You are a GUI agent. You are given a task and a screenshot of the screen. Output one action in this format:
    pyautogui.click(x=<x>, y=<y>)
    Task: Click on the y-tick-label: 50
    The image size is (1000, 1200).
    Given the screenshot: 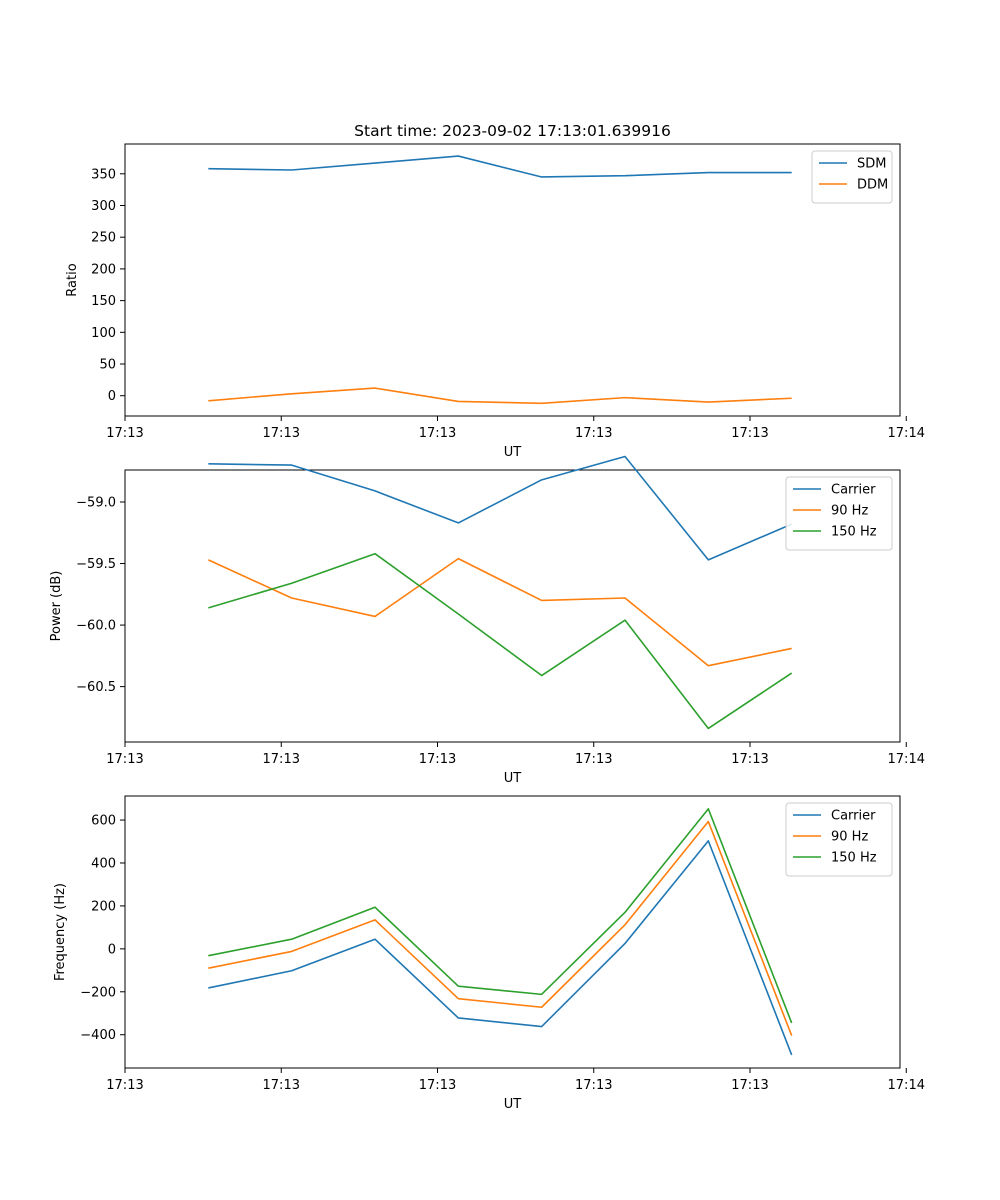 What is the action you would take?
    pyautogui.click(x=107, y=365)
    